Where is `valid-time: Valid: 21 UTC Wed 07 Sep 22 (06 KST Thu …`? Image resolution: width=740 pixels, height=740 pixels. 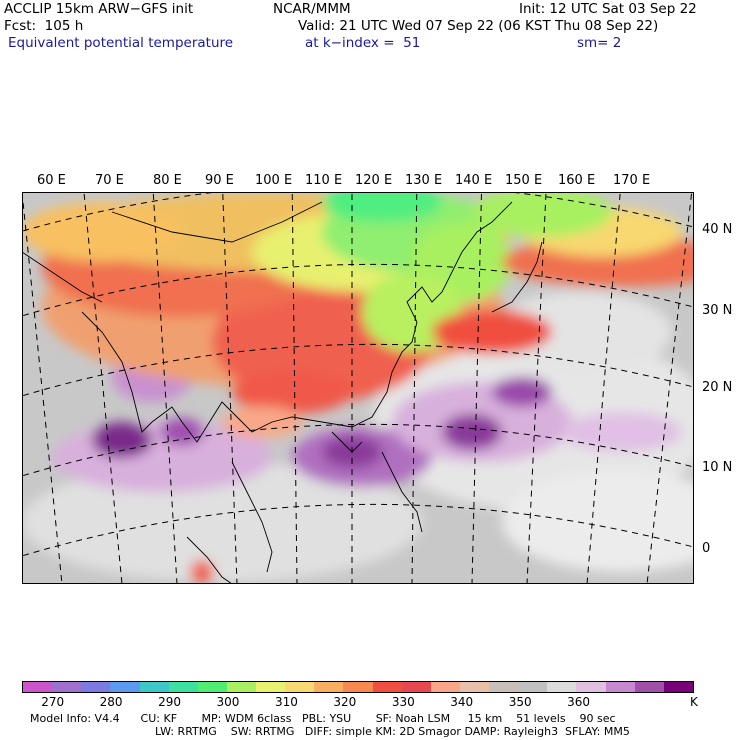
valid-time: Valid: 21 UTC Wed 07 Sep 22 (06 KST Thu … is located at coordinates (478, 26).